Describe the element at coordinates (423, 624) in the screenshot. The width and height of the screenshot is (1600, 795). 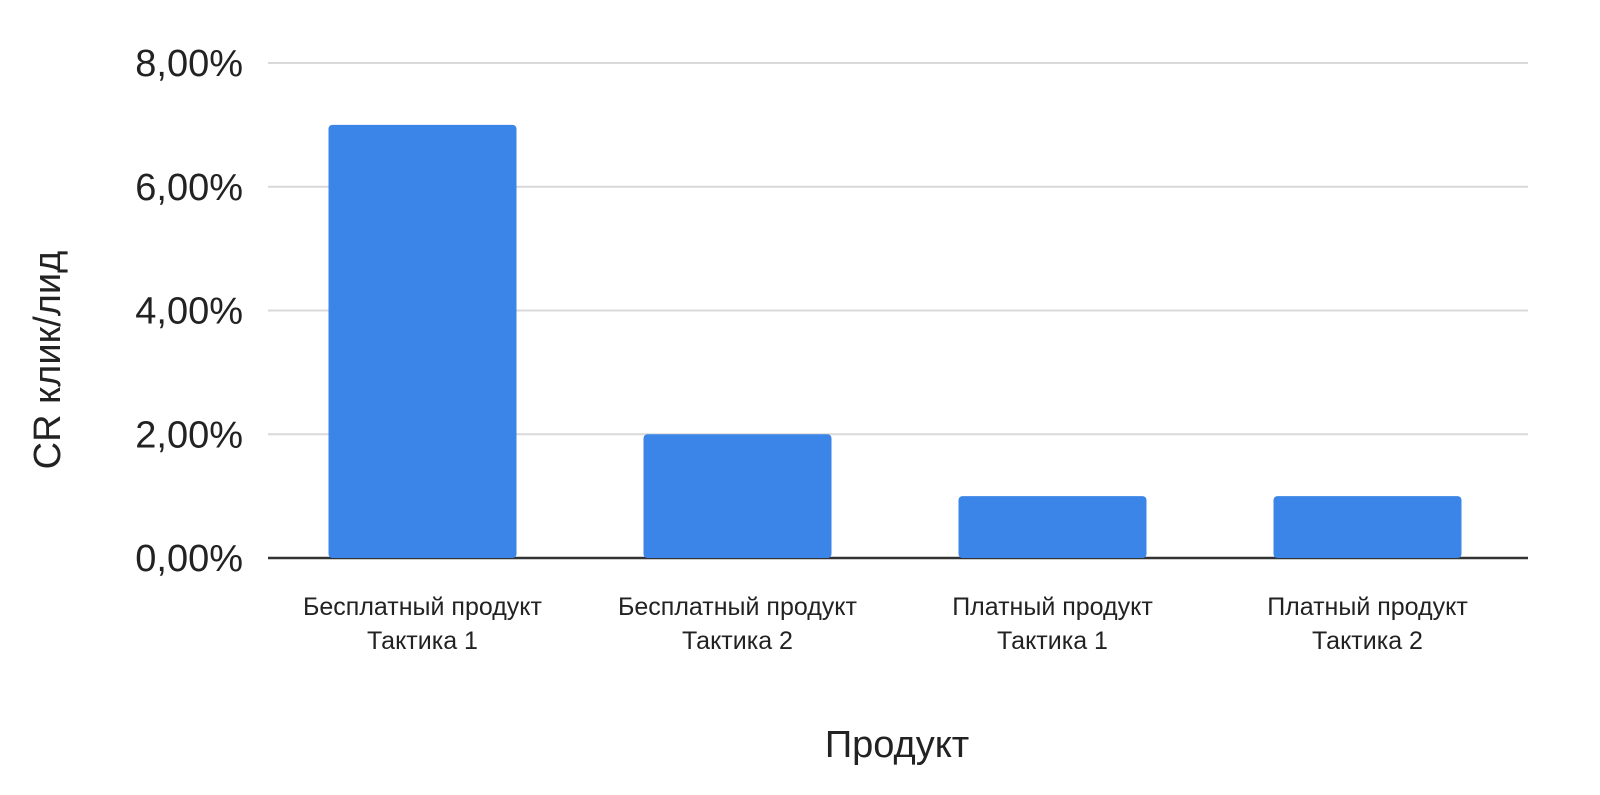
I see `x-tick-label: Бесплатный продукт Тактика 1` at that location.